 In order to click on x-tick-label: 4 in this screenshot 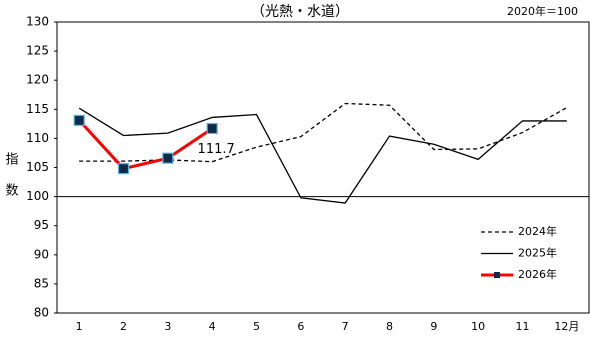, I will do `click(212, 326)`.